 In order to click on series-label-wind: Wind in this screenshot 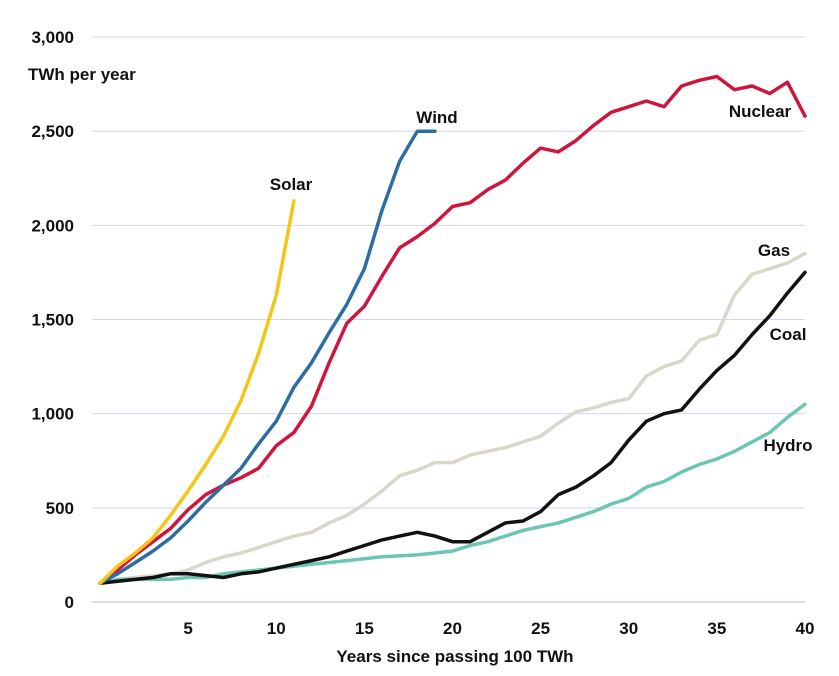, I will do `click(436, 117)`.